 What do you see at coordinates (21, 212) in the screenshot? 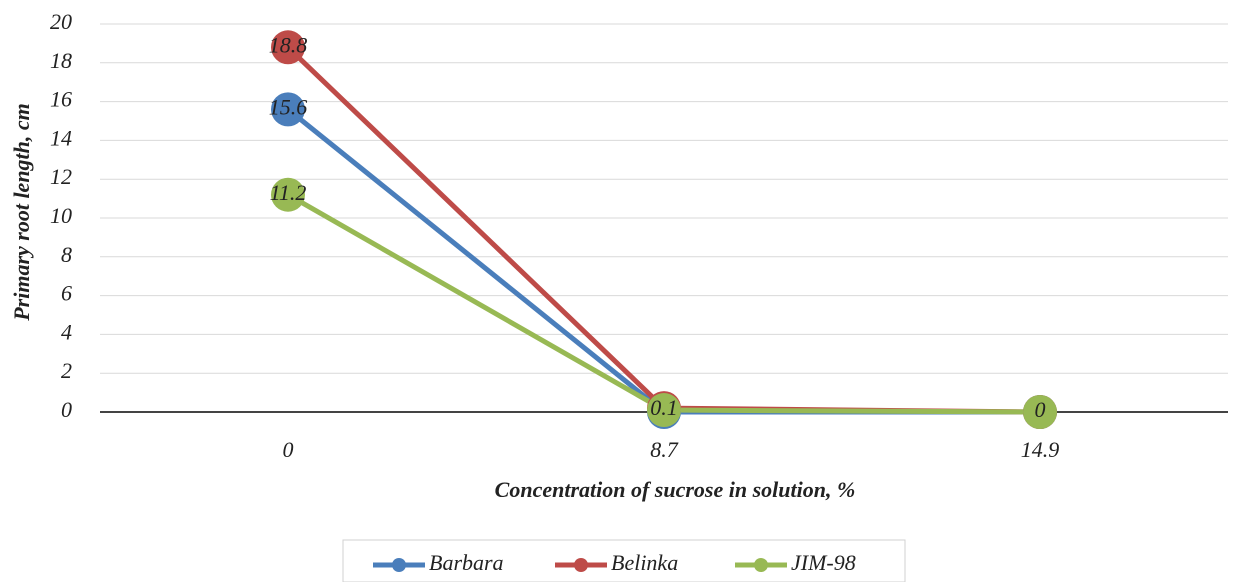
I see `y-axis-title: Primary root length, cm` at bounding box center [21, 212].